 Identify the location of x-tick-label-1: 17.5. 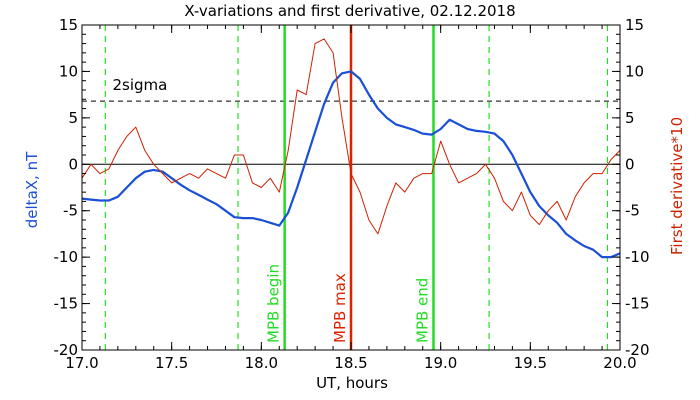
(171, 363).